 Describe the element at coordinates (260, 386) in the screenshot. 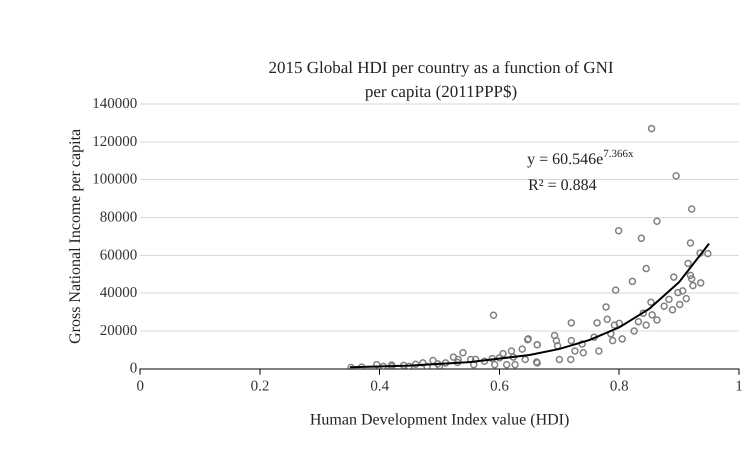

I see `x-tick-label: 0.2` at that location.